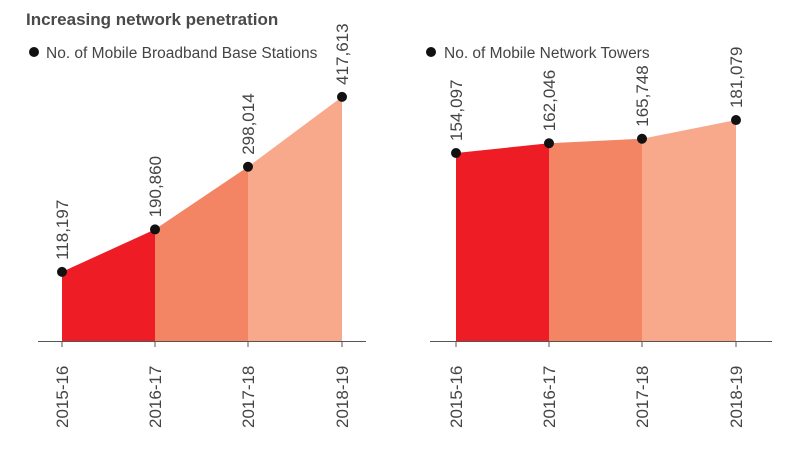 The image size is (800, 449). What do you see at coordinates (248, 123) in the screenshot?
I see `base-stations-value-label-2017-18: 298,014` at bounding box center [248, 123].